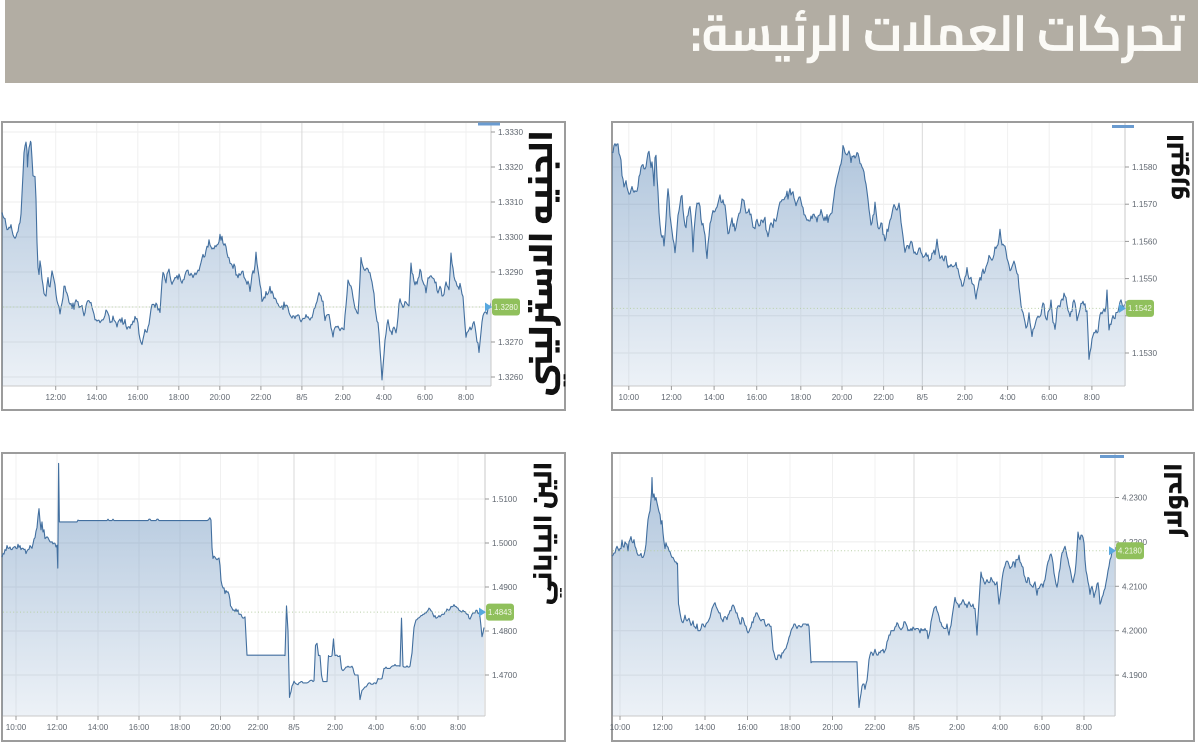 This screenshot has width=1200, height=746. I want to click on svg-text: 1.5000, so click(504, 543).